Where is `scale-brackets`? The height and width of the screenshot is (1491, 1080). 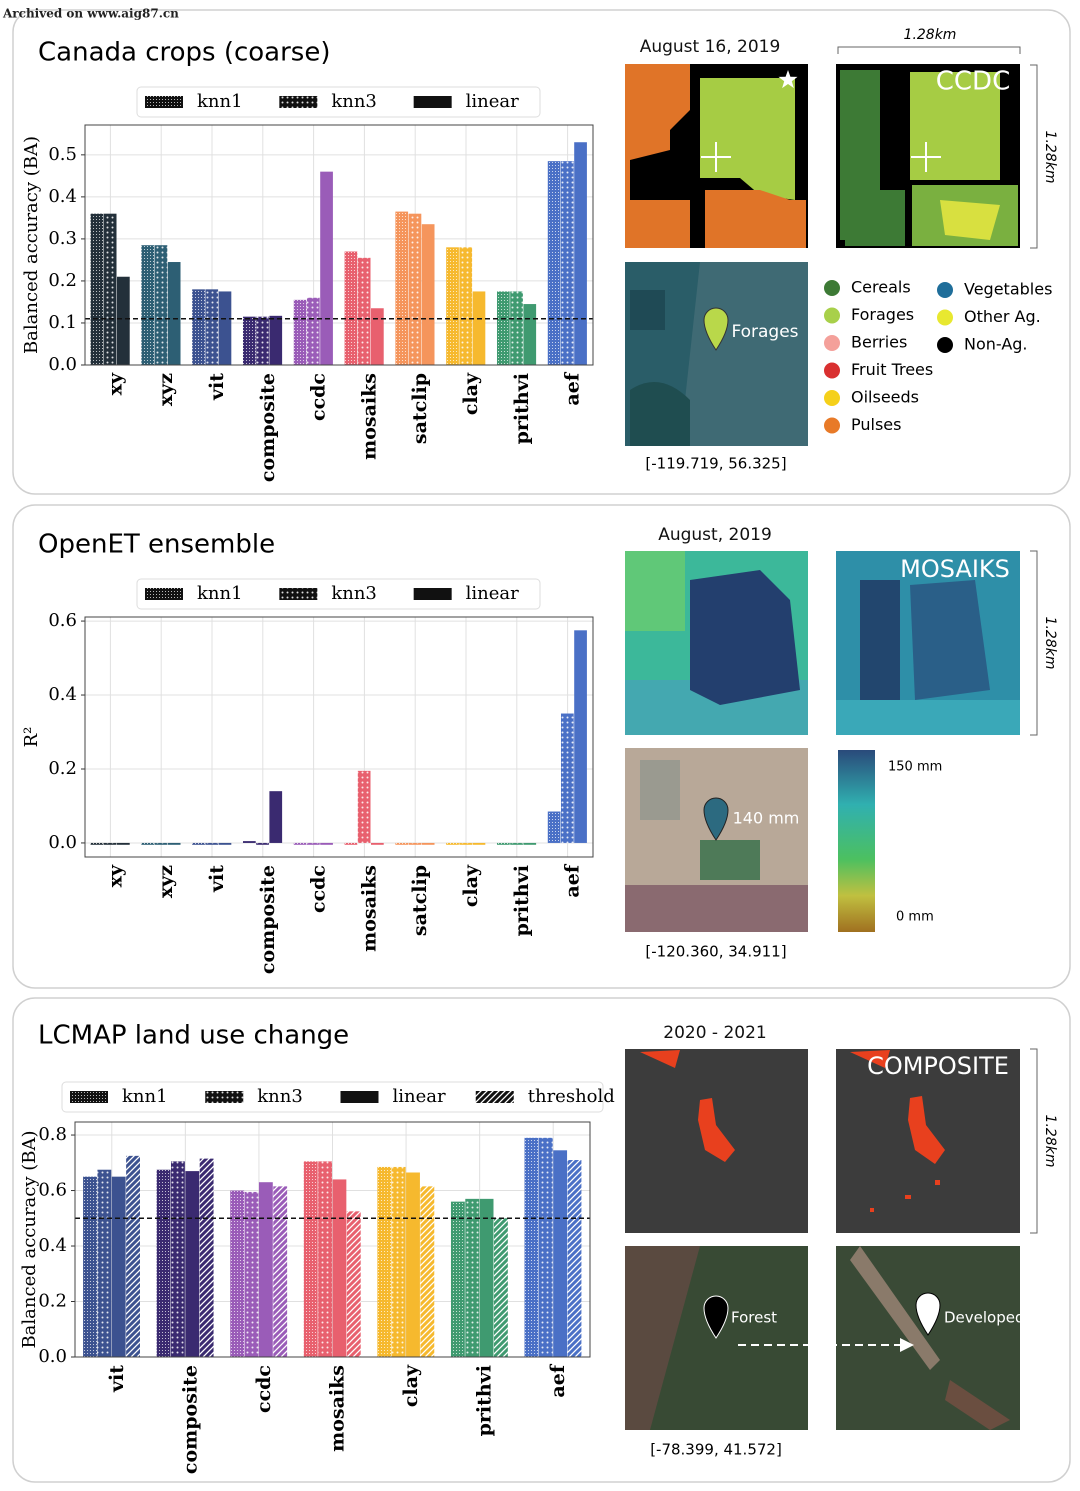 scale-brackets is located at coordinates (937, 640).